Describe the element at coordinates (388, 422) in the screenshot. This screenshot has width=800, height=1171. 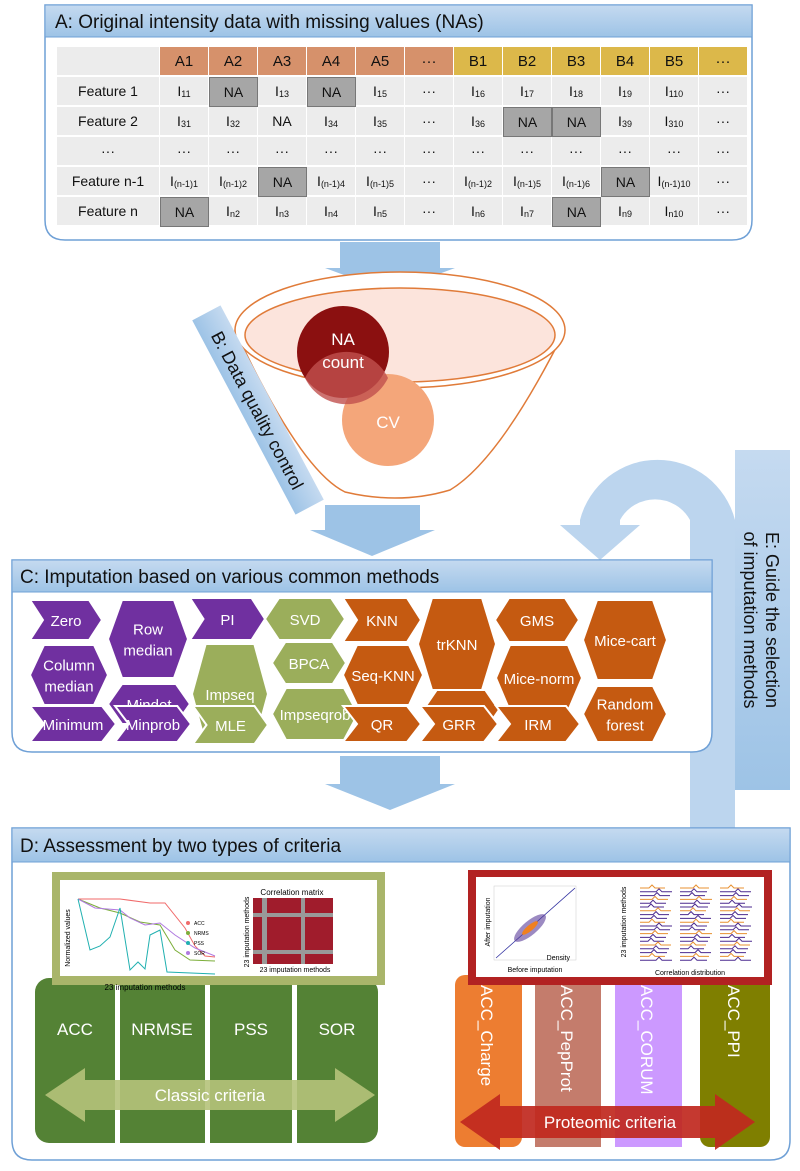
I see `cv-label: CV` at that location.